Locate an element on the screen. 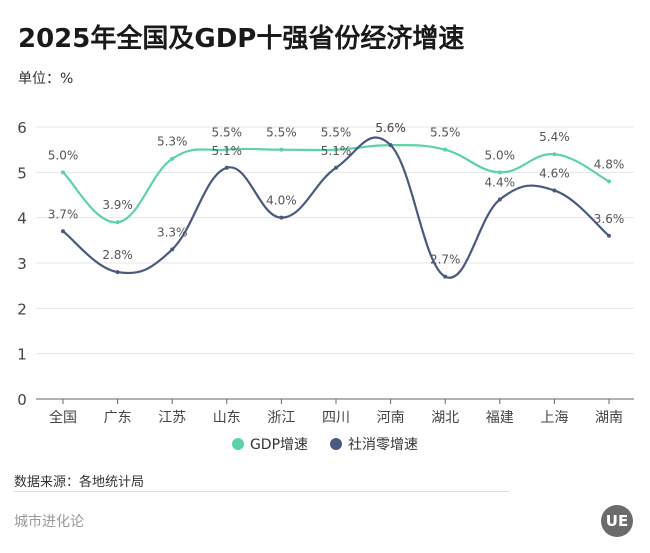 The height and width of the screenshot is (553, 650). y-tick-label: 5 is located at coordinates (22, 173).